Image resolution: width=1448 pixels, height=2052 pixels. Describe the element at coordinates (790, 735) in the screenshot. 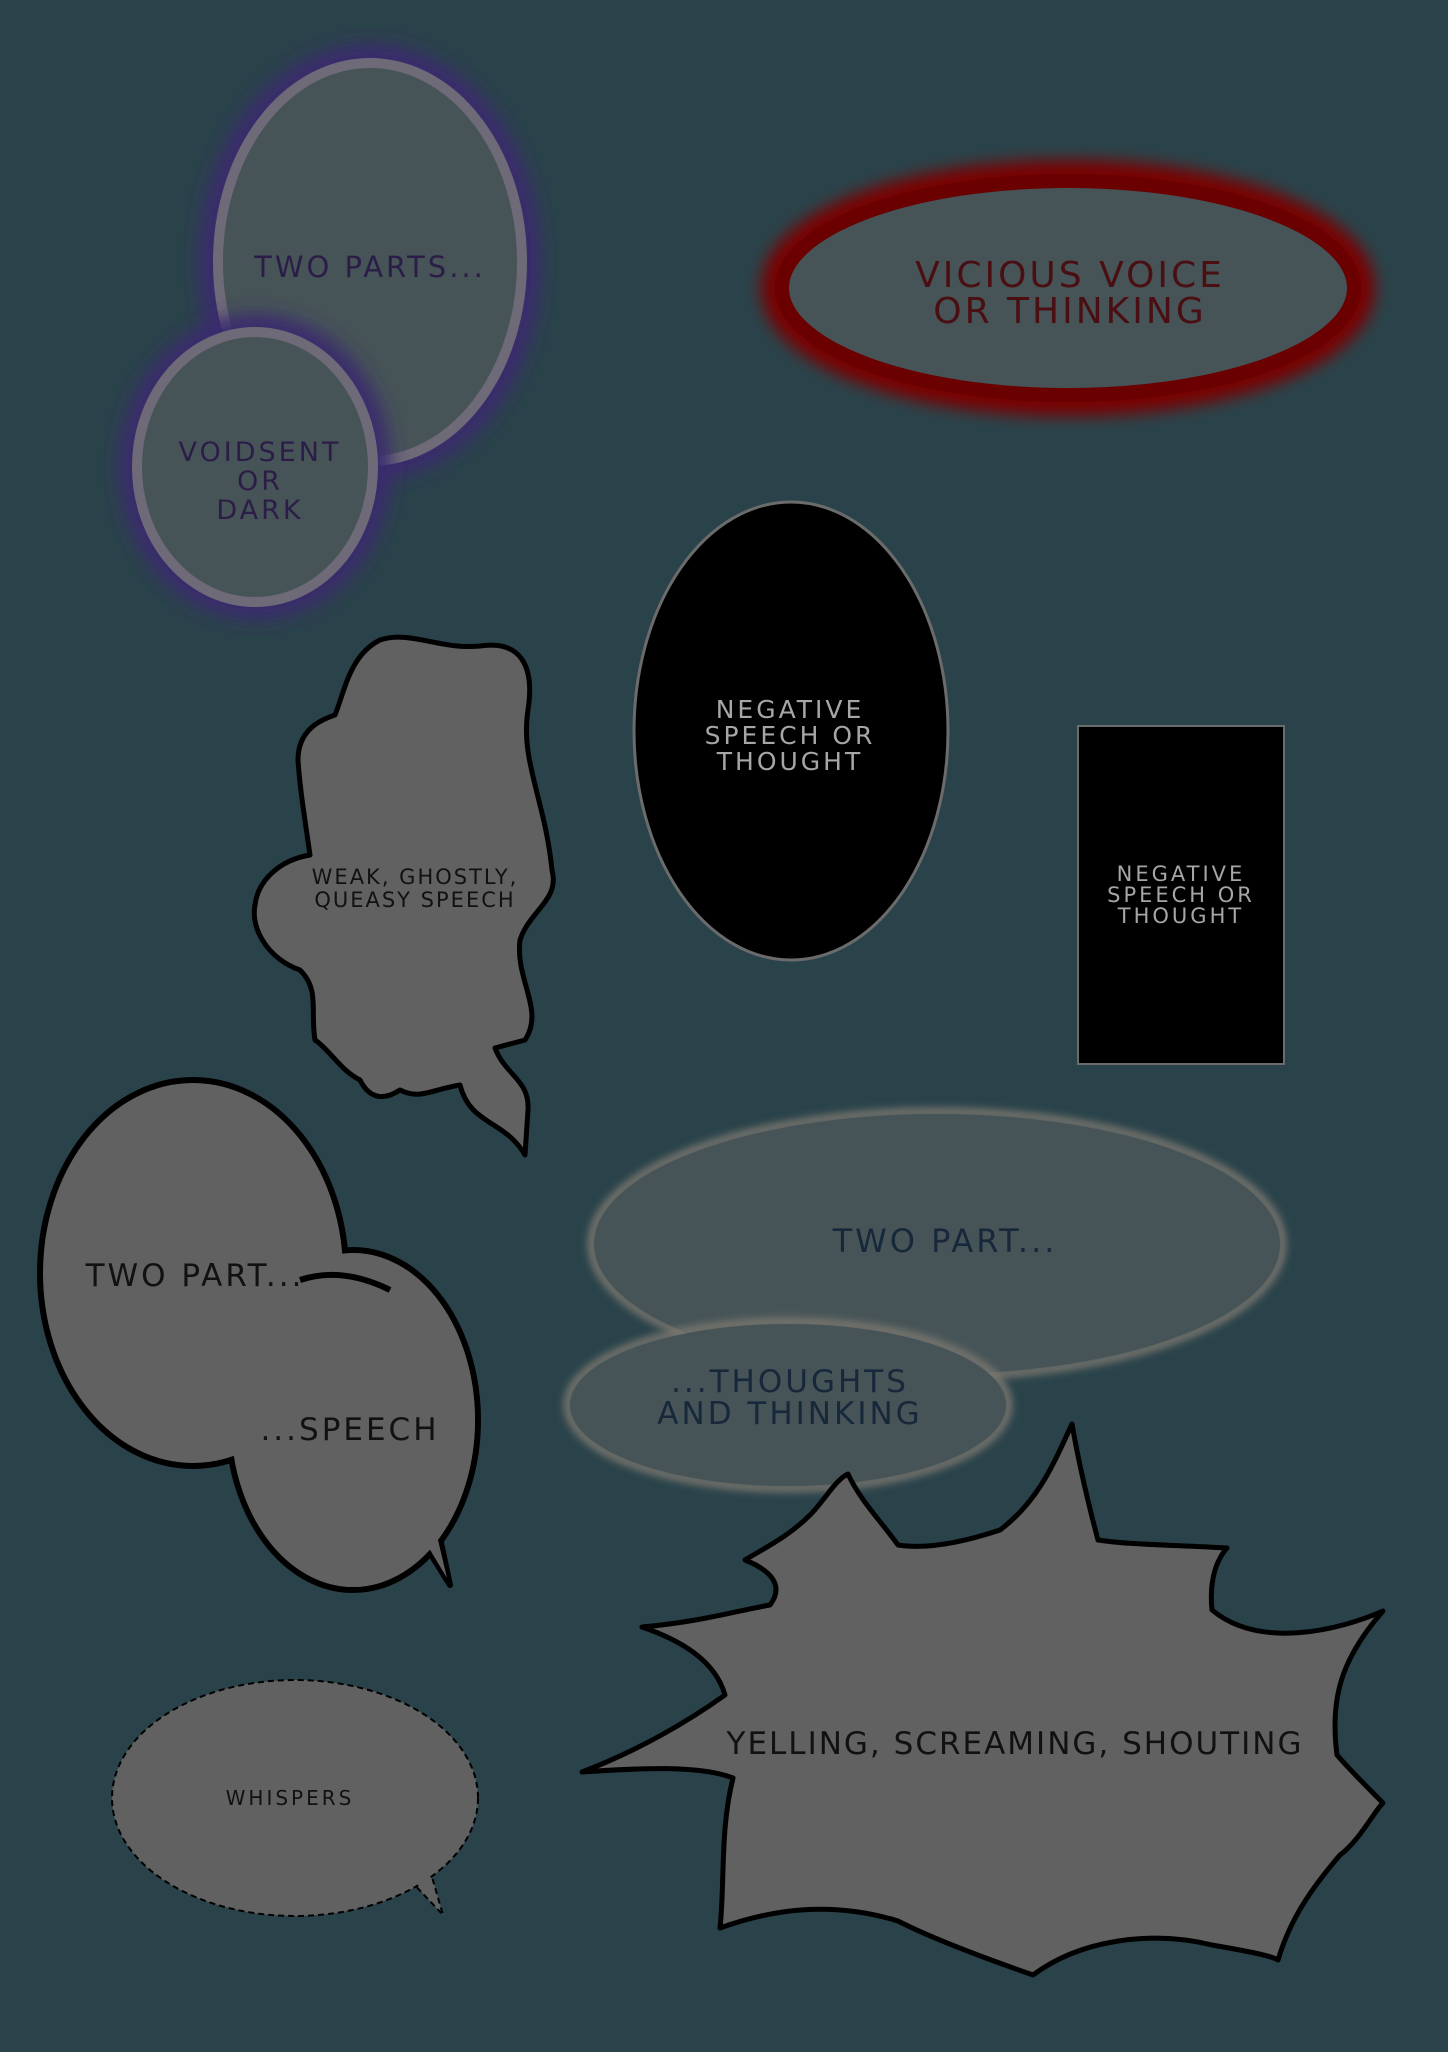

I see `negative-oval-text: NEGATIVE SPEECH OR THOUGHT` at that location.